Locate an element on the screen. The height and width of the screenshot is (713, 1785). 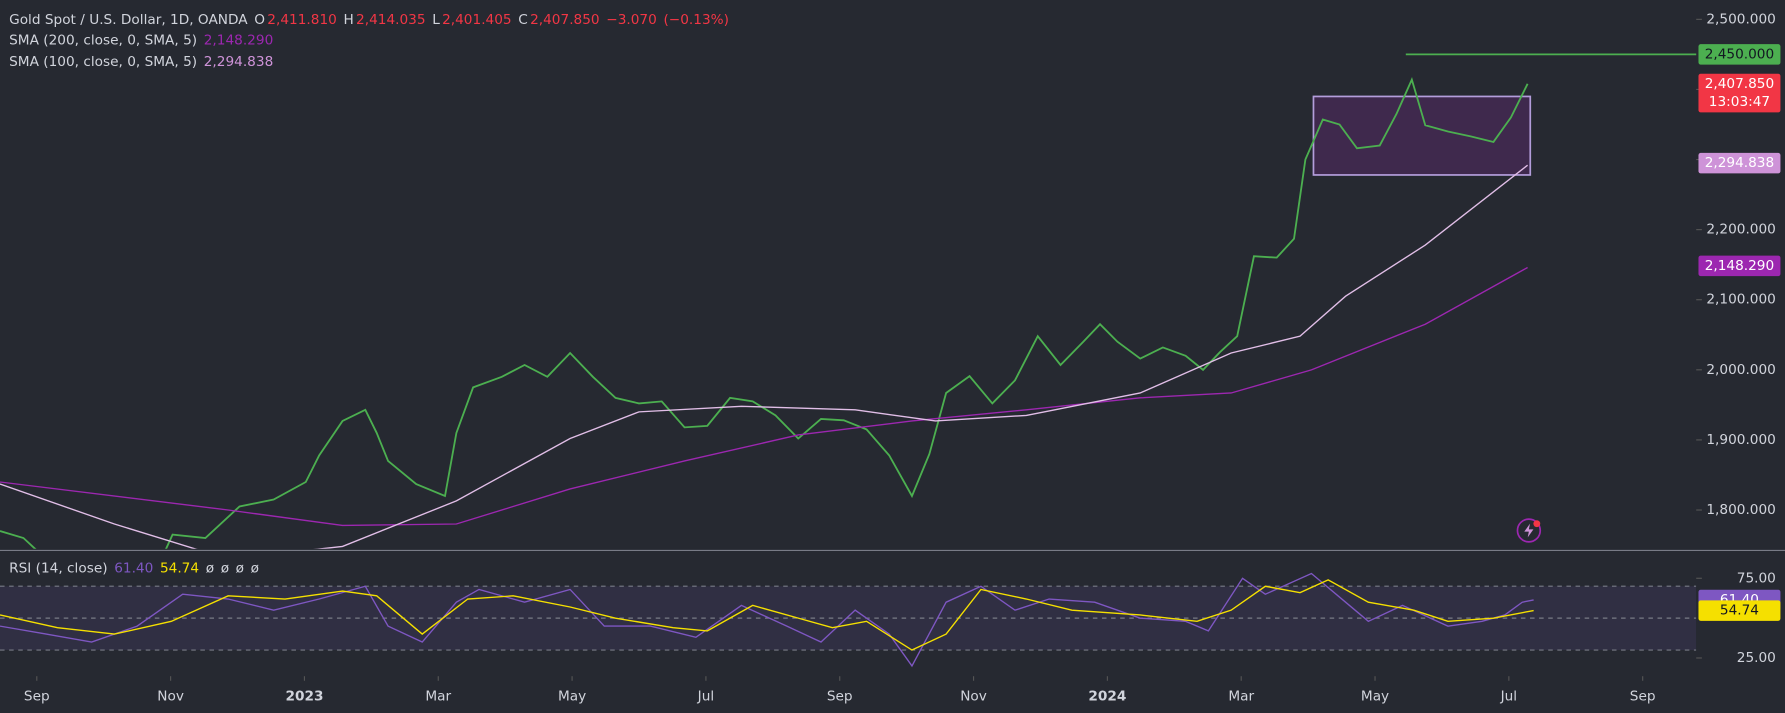
ohlc-value: 2,414.035 is located at coordinates (391, 19).